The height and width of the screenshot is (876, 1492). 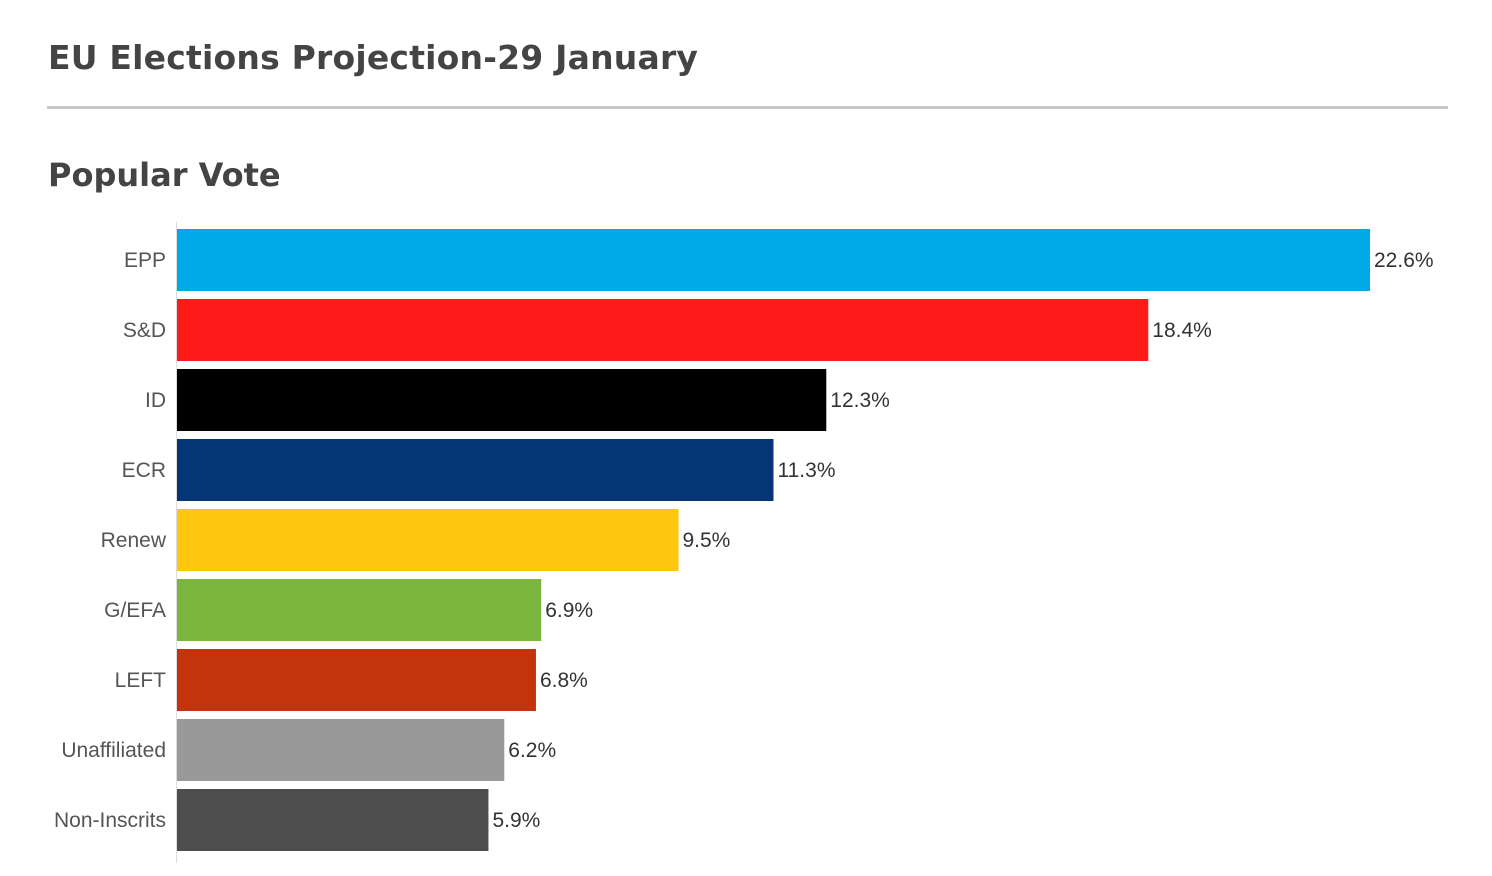 I want to click on category-label-left: LEFT, so click(x=141, y=680).